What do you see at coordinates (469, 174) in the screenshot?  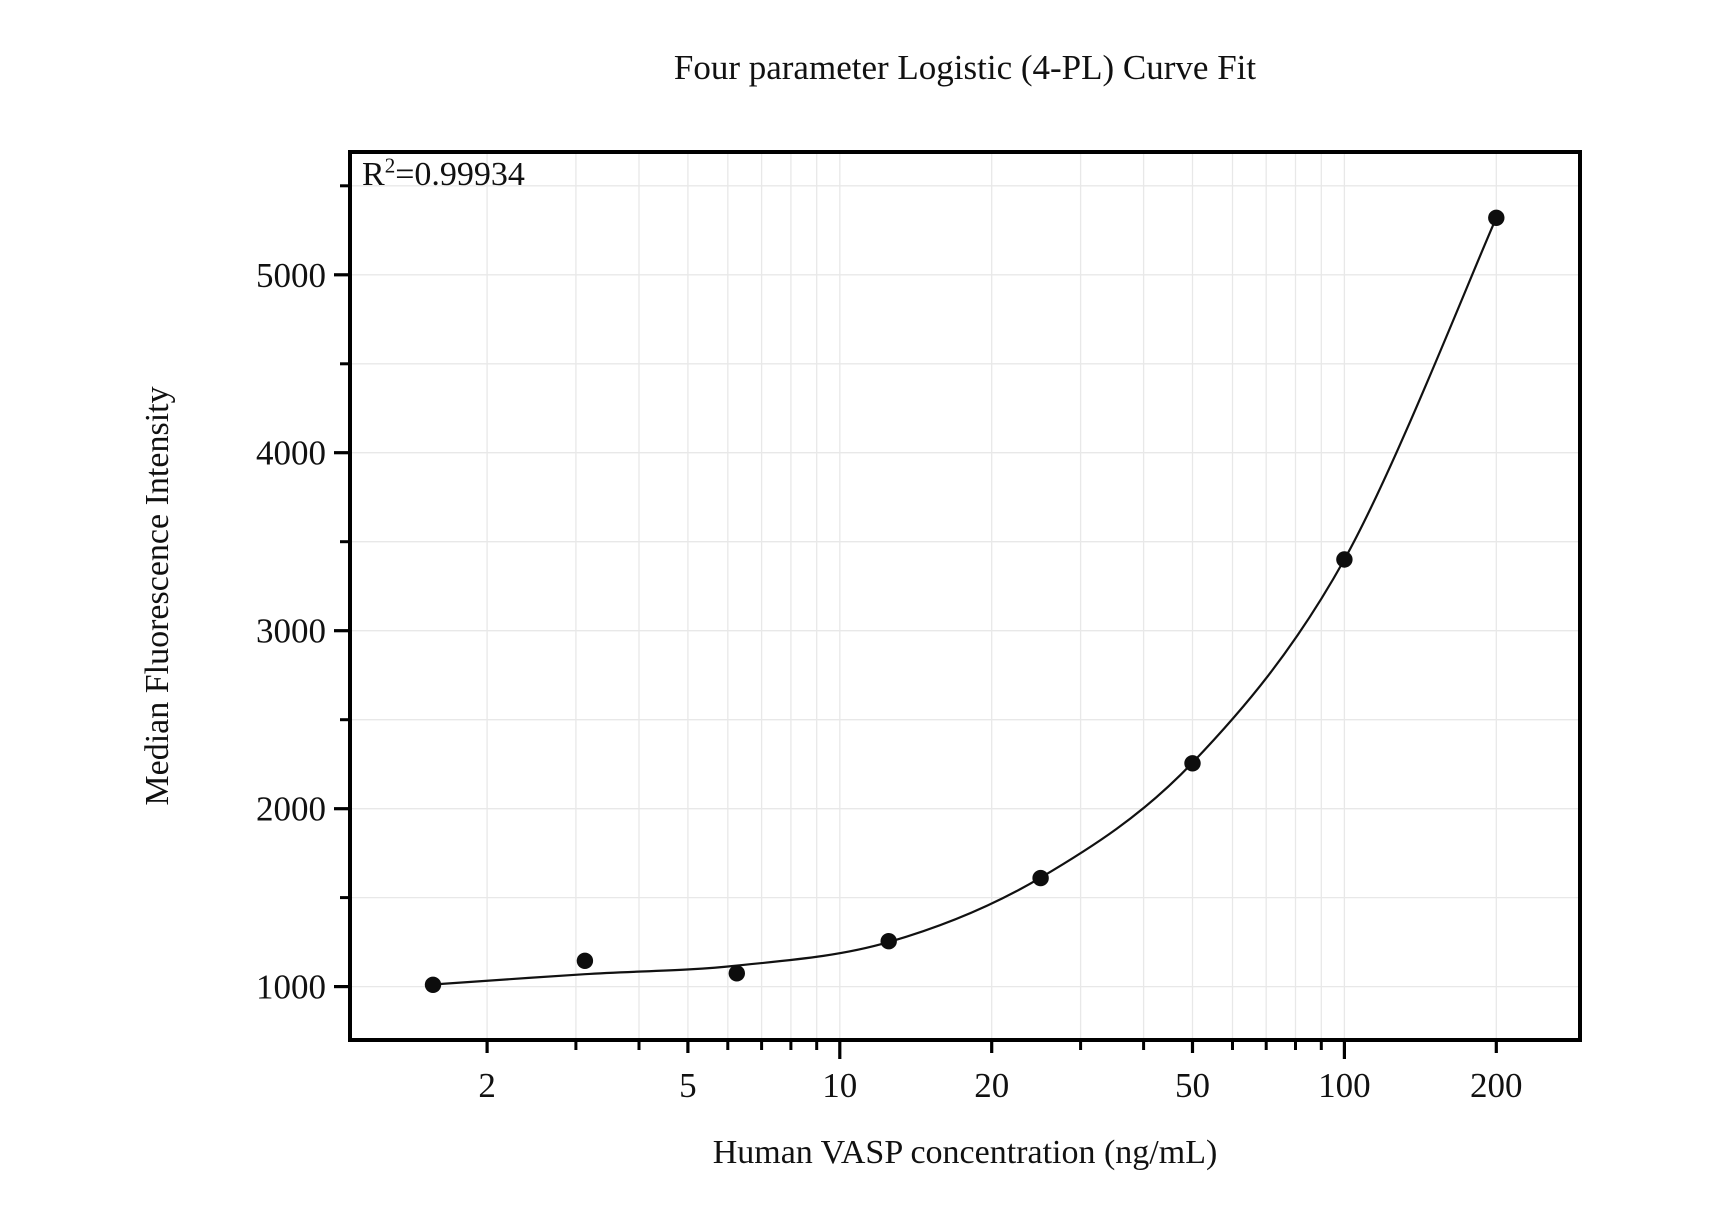 I see `r-squared-value: 0.99934` at bounding box center [469, 174].